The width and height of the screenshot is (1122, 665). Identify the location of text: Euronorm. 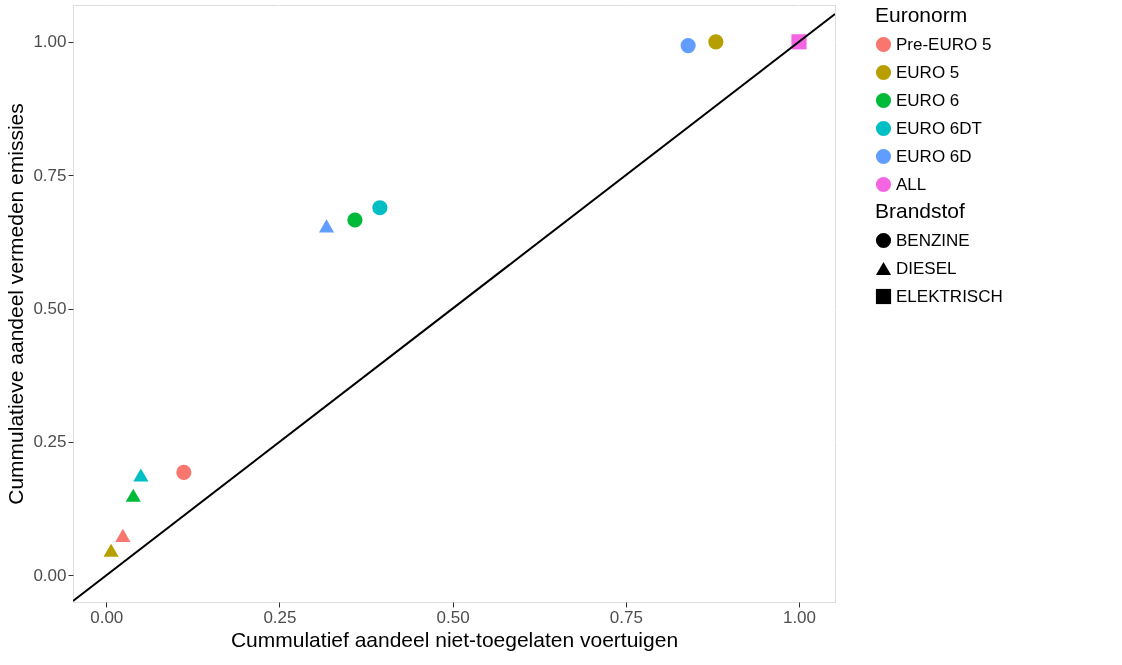
(921, 14).